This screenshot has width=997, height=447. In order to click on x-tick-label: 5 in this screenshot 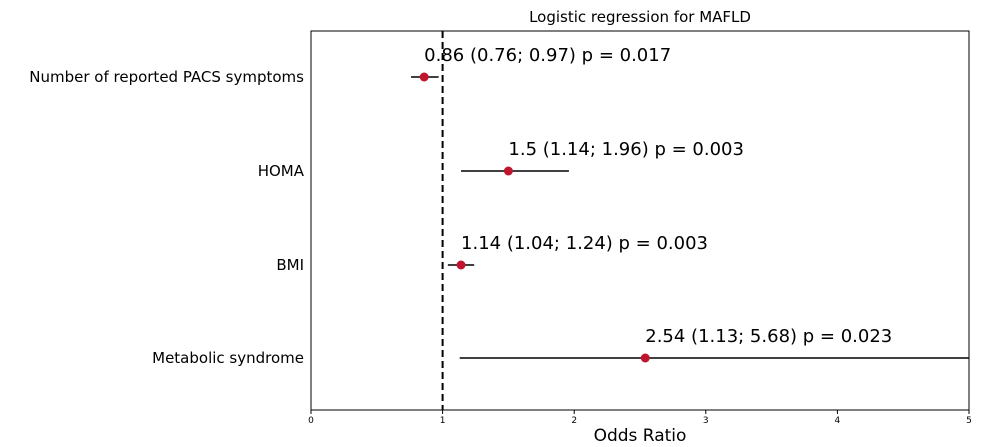, I will do `click(969, 421)`.